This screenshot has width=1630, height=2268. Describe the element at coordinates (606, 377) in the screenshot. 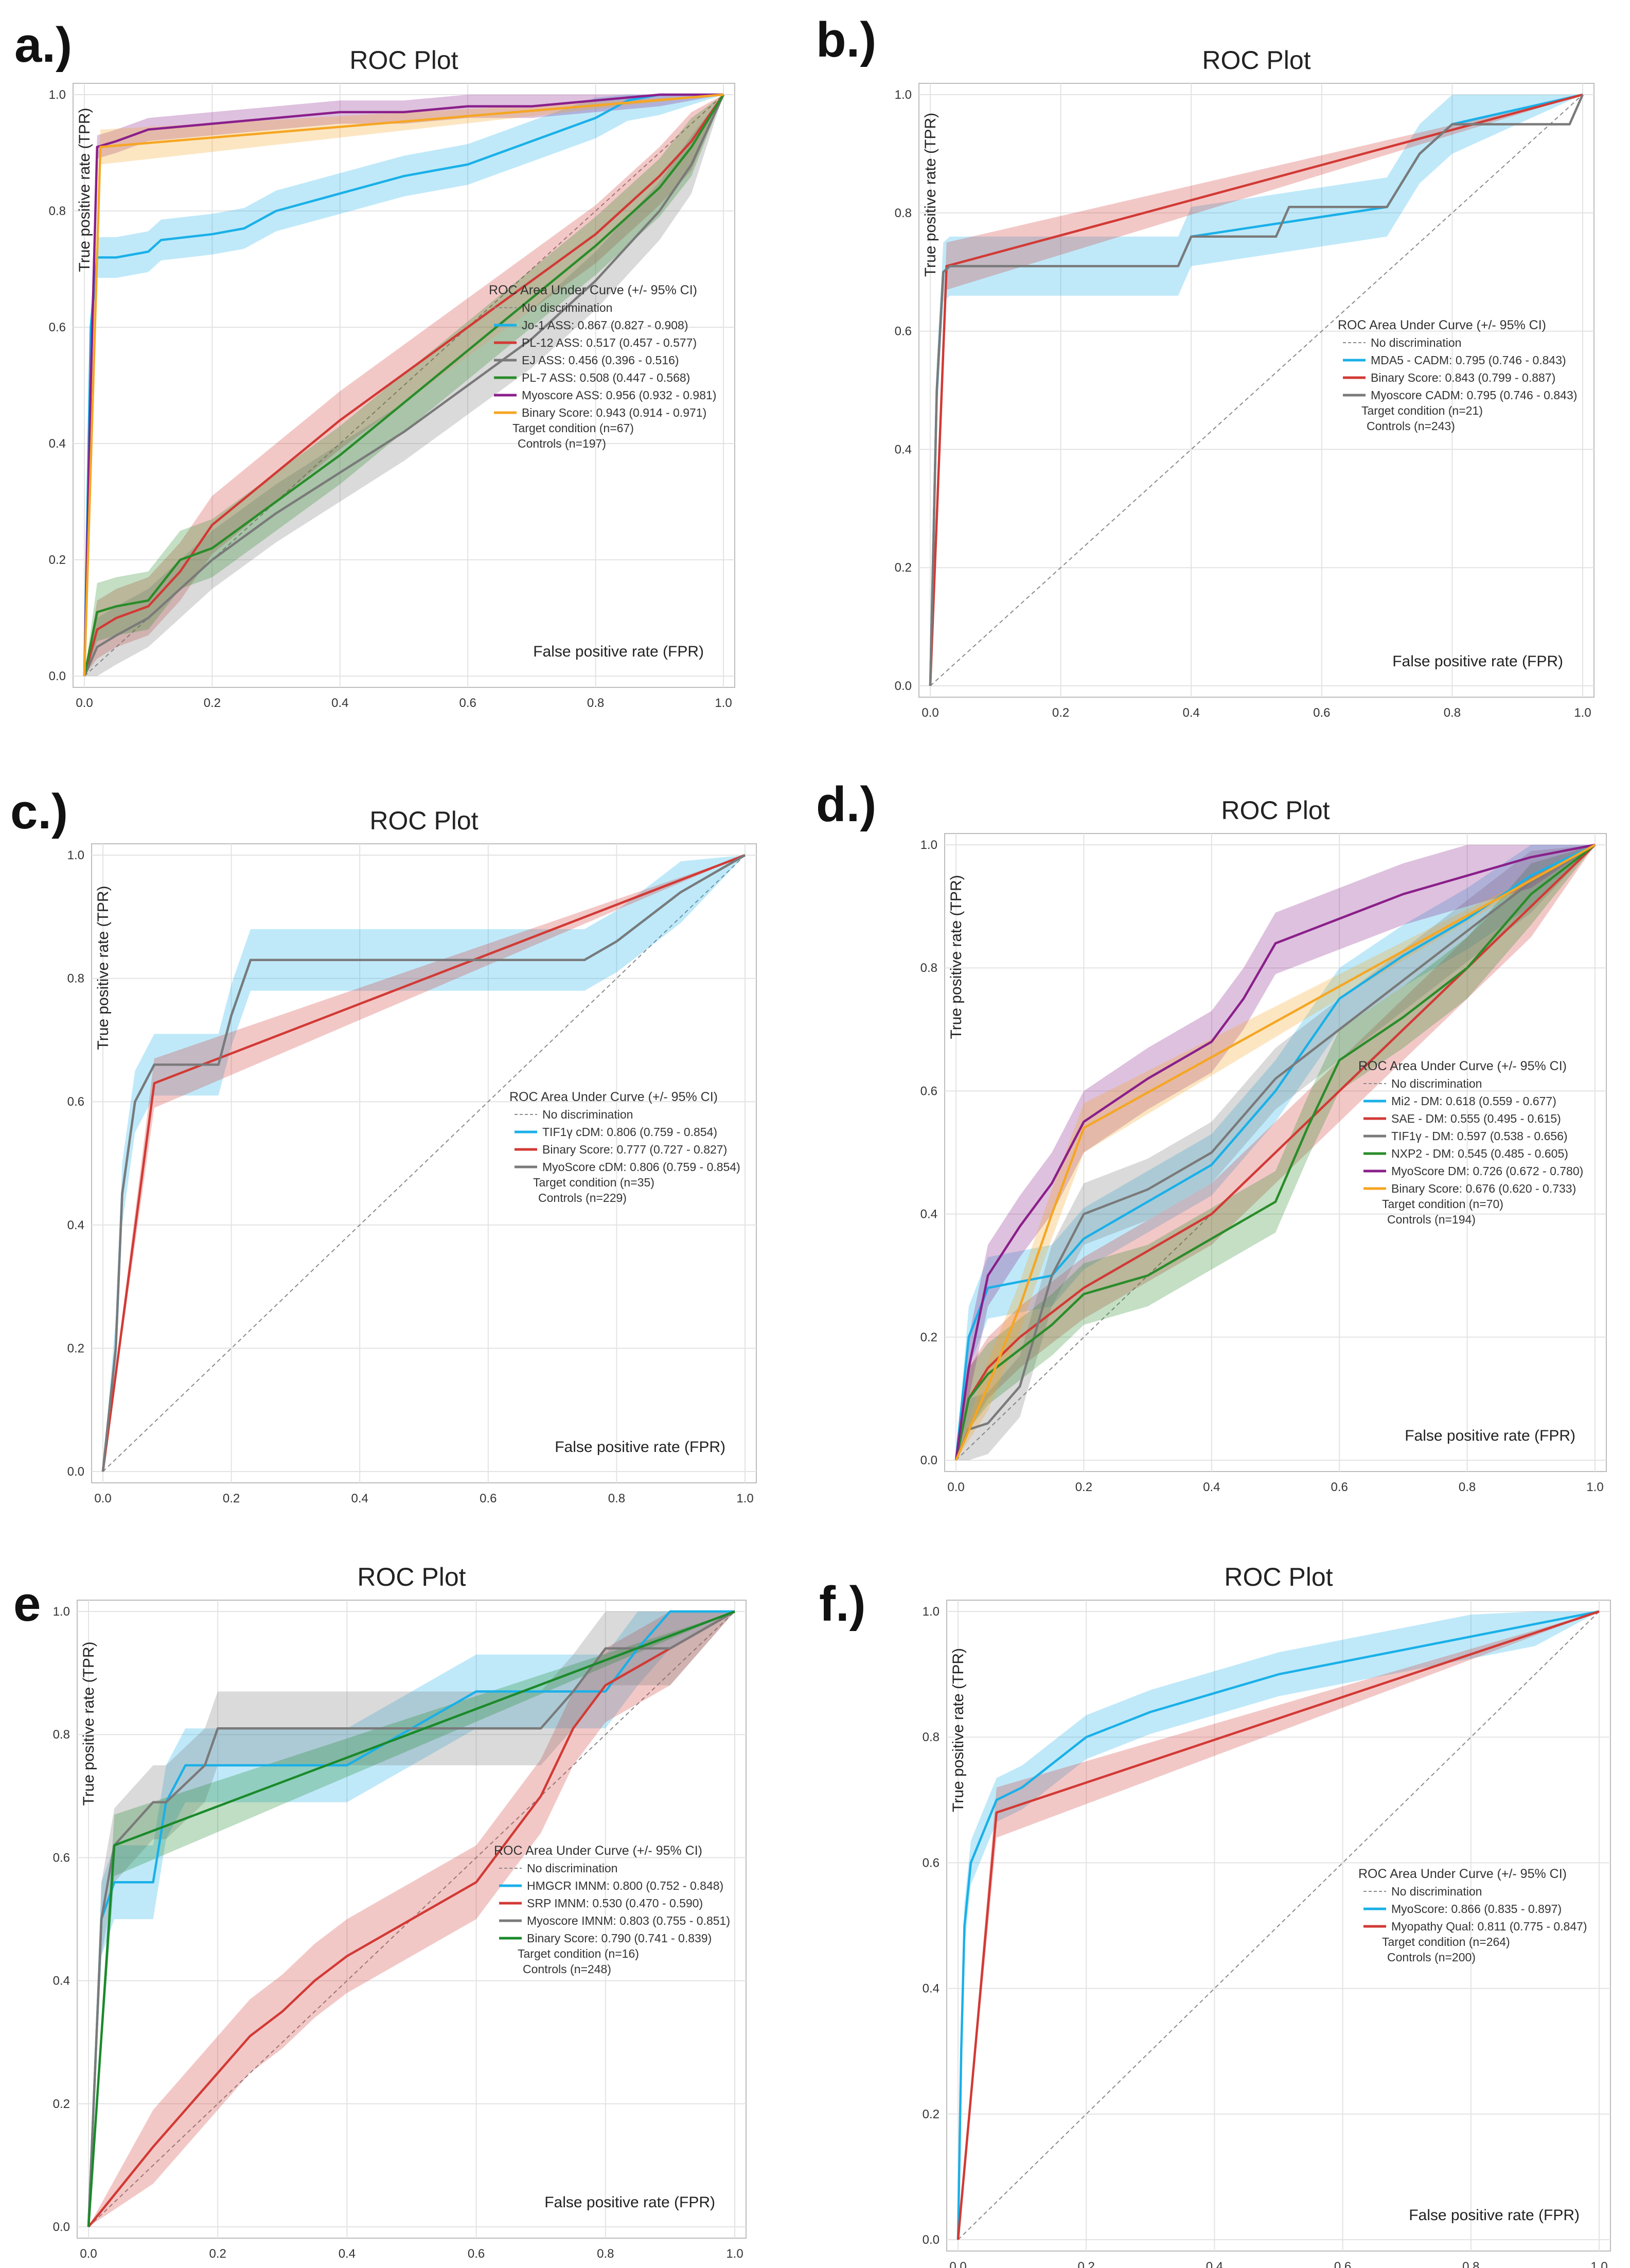

I see `legend-entry: PL-7 ASS: 0.508 (0.447 - 0.568)` at that location.